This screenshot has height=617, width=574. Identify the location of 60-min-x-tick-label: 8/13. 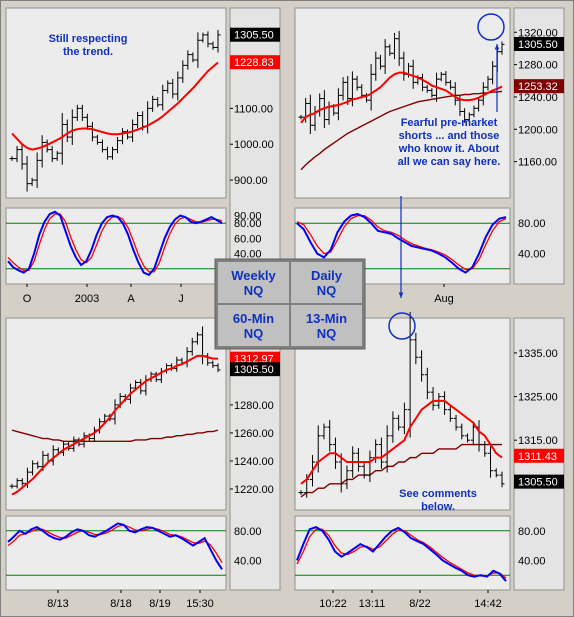
(57, 604).